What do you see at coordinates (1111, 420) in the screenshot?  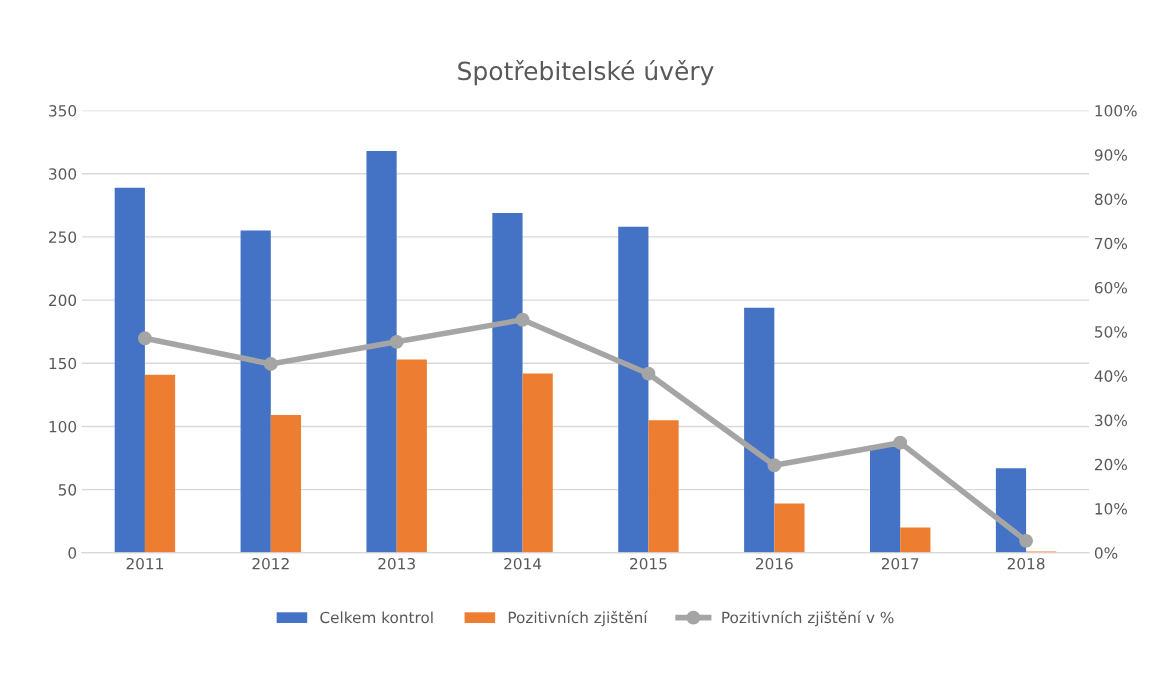 I see `y2-tick-label: 30%` at bounding box center [1111, 420].